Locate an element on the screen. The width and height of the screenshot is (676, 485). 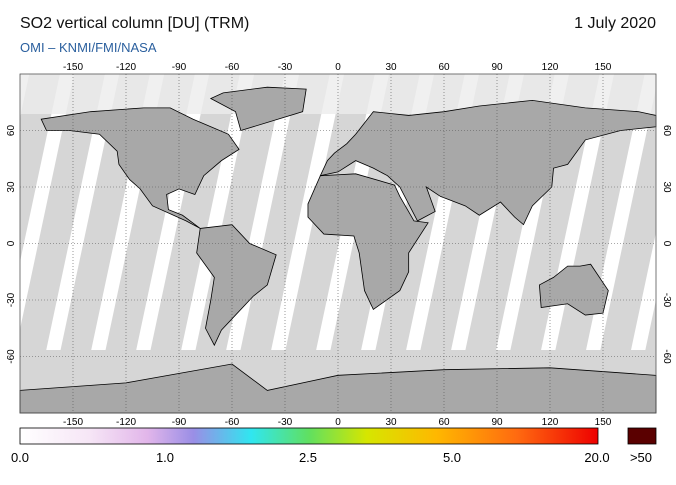
lon-label-bottom: -150 is located at coordinates (73, 422).